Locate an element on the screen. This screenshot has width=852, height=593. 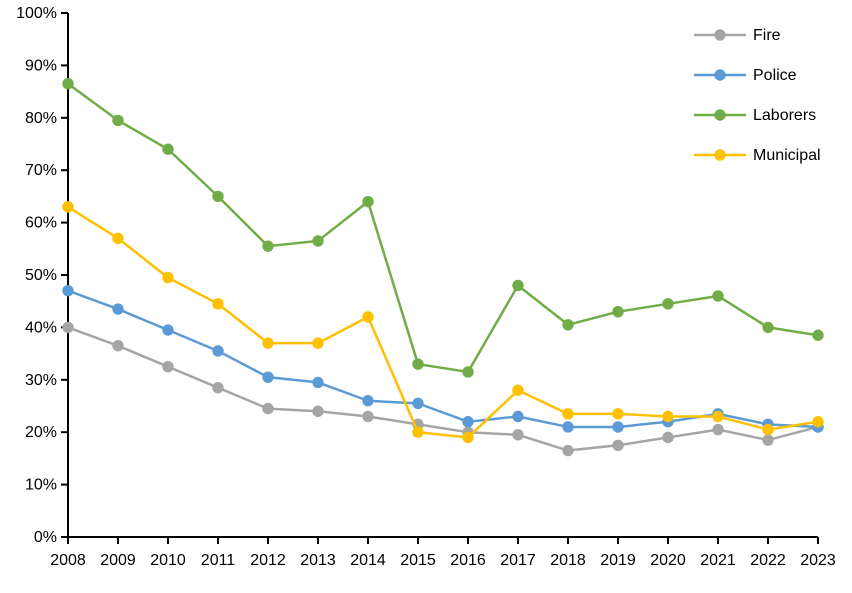
x-tick-label-2012: 2012 is located at coordinates (268, 560).